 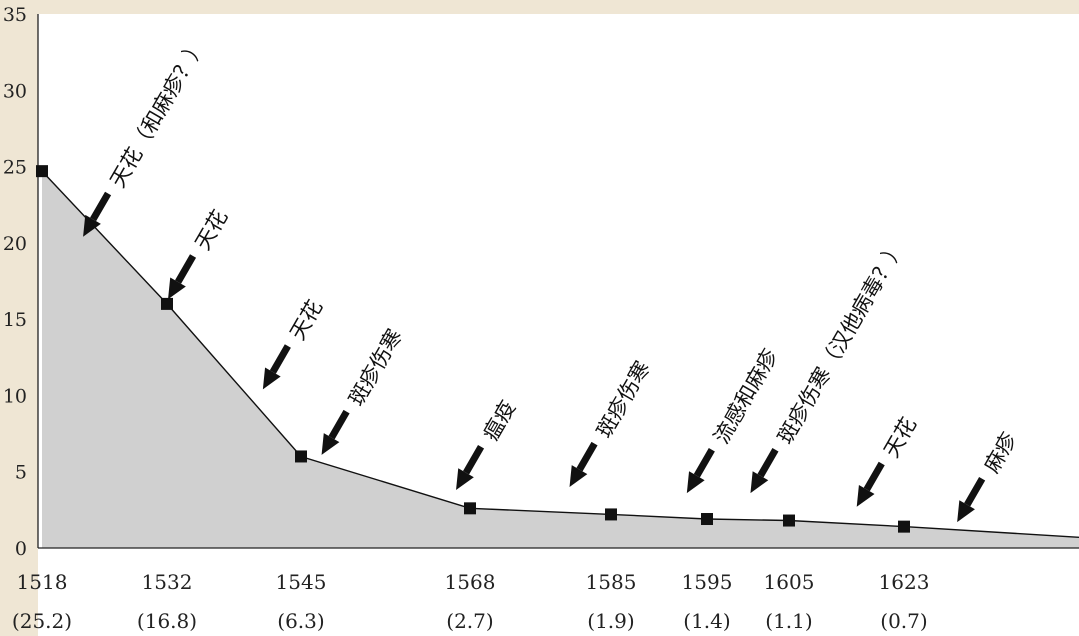 I want to click on x-tick-value: (1.9), so click(x=610, y=621).